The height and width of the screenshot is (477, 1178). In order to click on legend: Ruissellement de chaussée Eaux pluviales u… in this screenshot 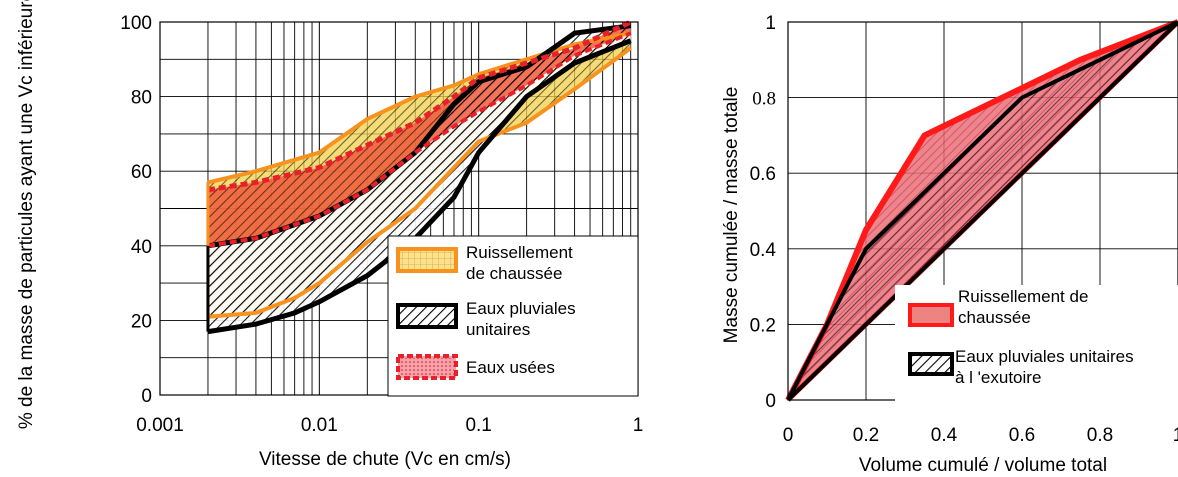, I will do `click(513, 316)`.